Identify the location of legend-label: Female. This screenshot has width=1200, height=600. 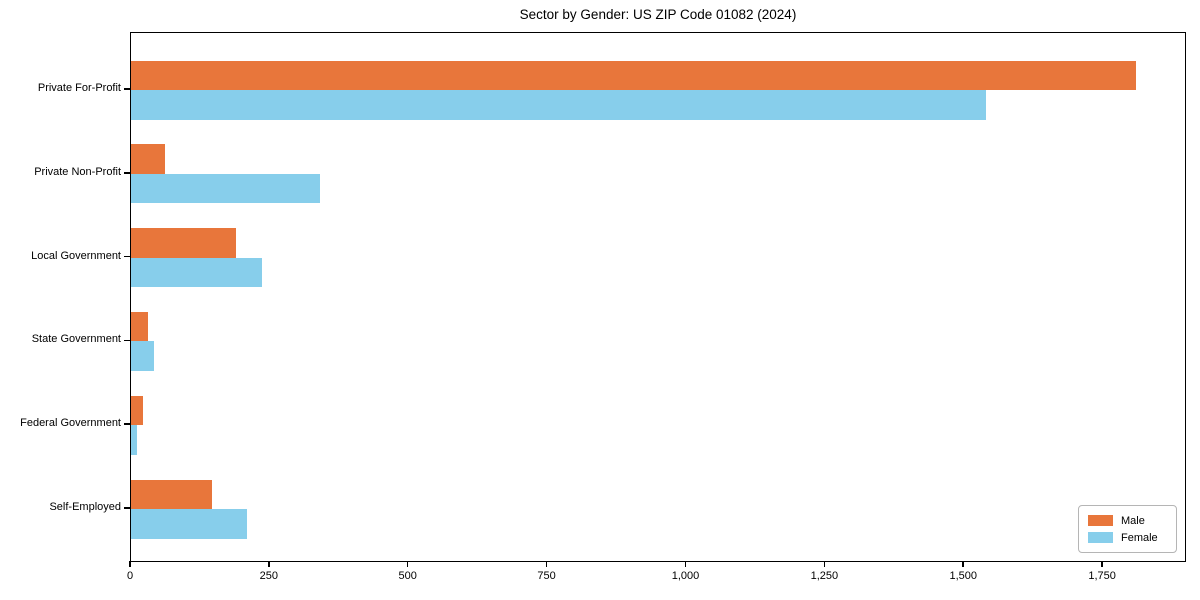
(1139, 537).